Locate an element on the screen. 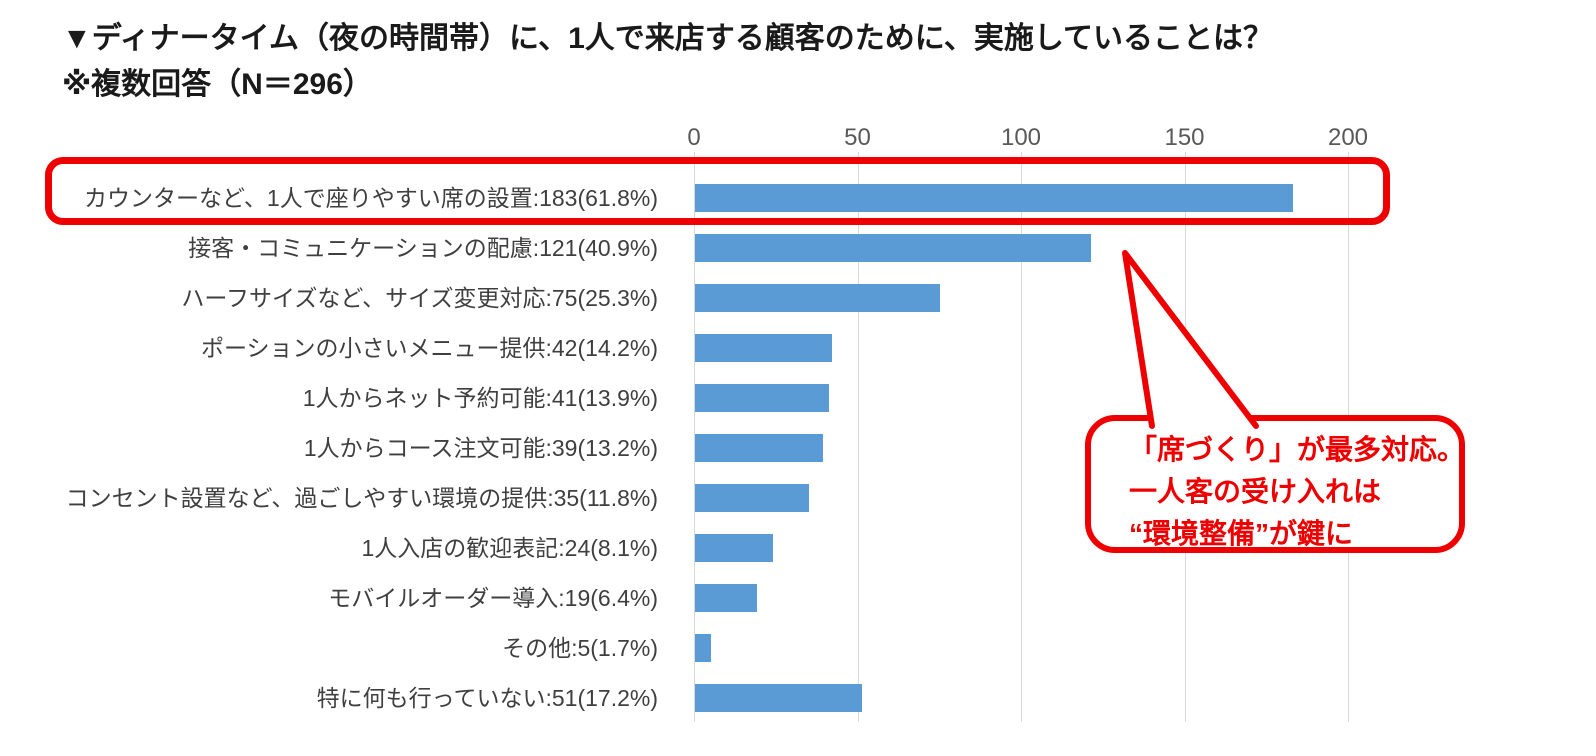  x-axis-tick-label: 100 is located at coordinates (1021, 137).